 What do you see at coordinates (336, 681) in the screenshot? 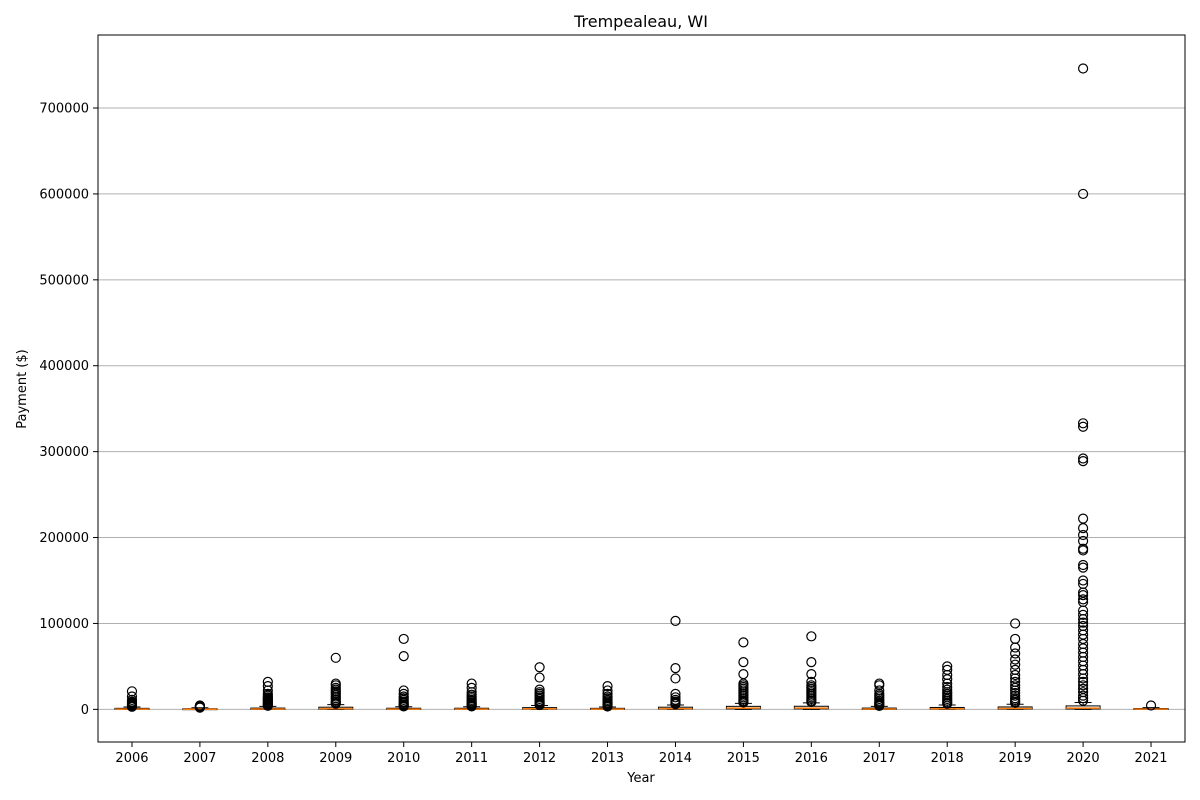
I see `box-2009` at bounding box center [336, 681].